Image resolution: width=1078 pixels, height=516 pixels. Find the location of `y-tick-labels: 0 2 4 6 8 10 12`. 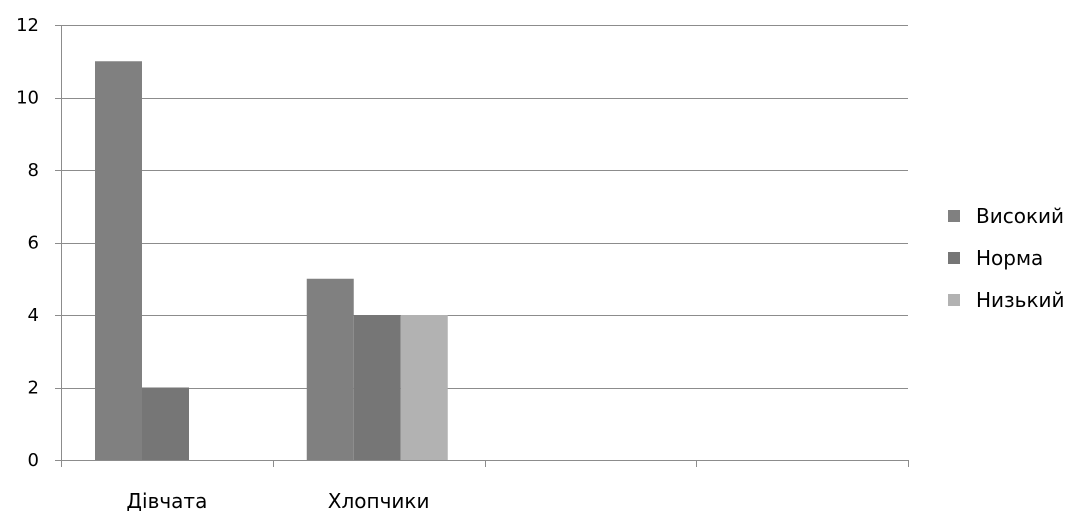

y-tick-labels: 0 2 4 6 8 10 12 is located at coordinates (27, 243).